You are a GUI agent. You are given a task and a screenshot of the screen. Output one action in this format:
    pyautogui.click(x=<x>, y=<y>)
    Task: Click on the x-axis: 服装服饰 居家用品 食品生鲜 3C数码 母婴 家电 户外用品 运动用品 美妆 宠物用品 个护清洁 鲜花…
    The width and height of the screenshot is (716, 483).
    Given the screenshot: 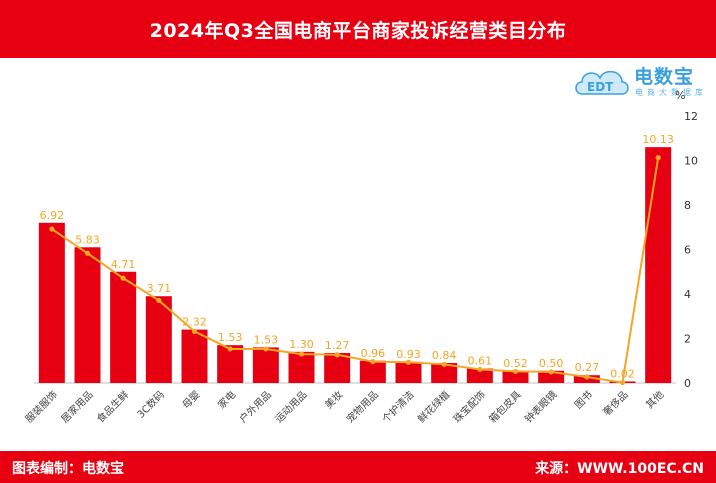 What is the action you would take?
    pyautogui.click(x=344, y=406)
    